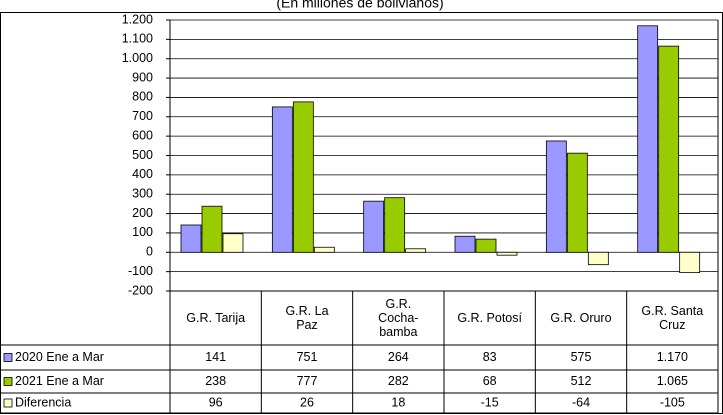  What do you see at coordinates (398, 357) in the screenshot?
I see `data-label: 264` at bounding box center [398, 357].